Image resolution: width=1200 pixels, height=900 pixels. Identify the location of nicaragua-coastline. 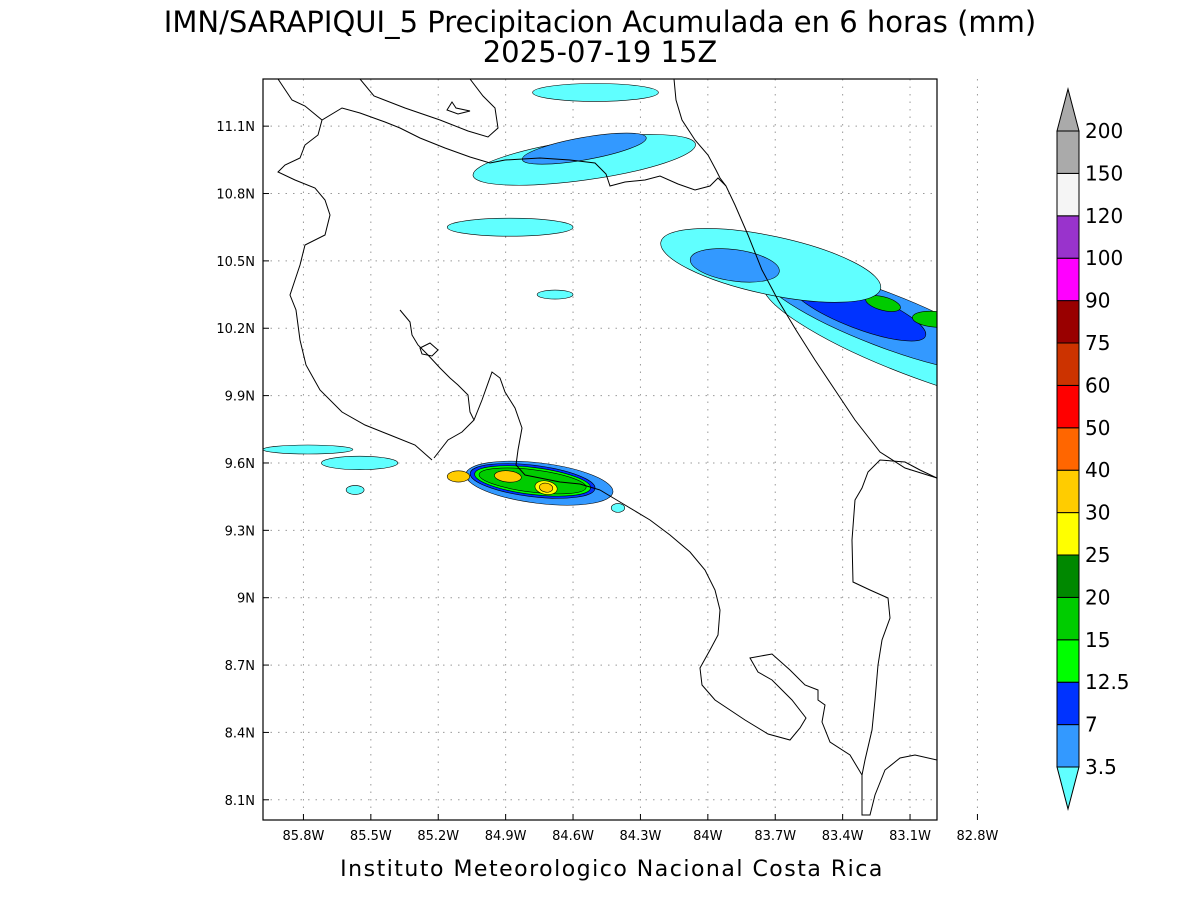
(391, 121).